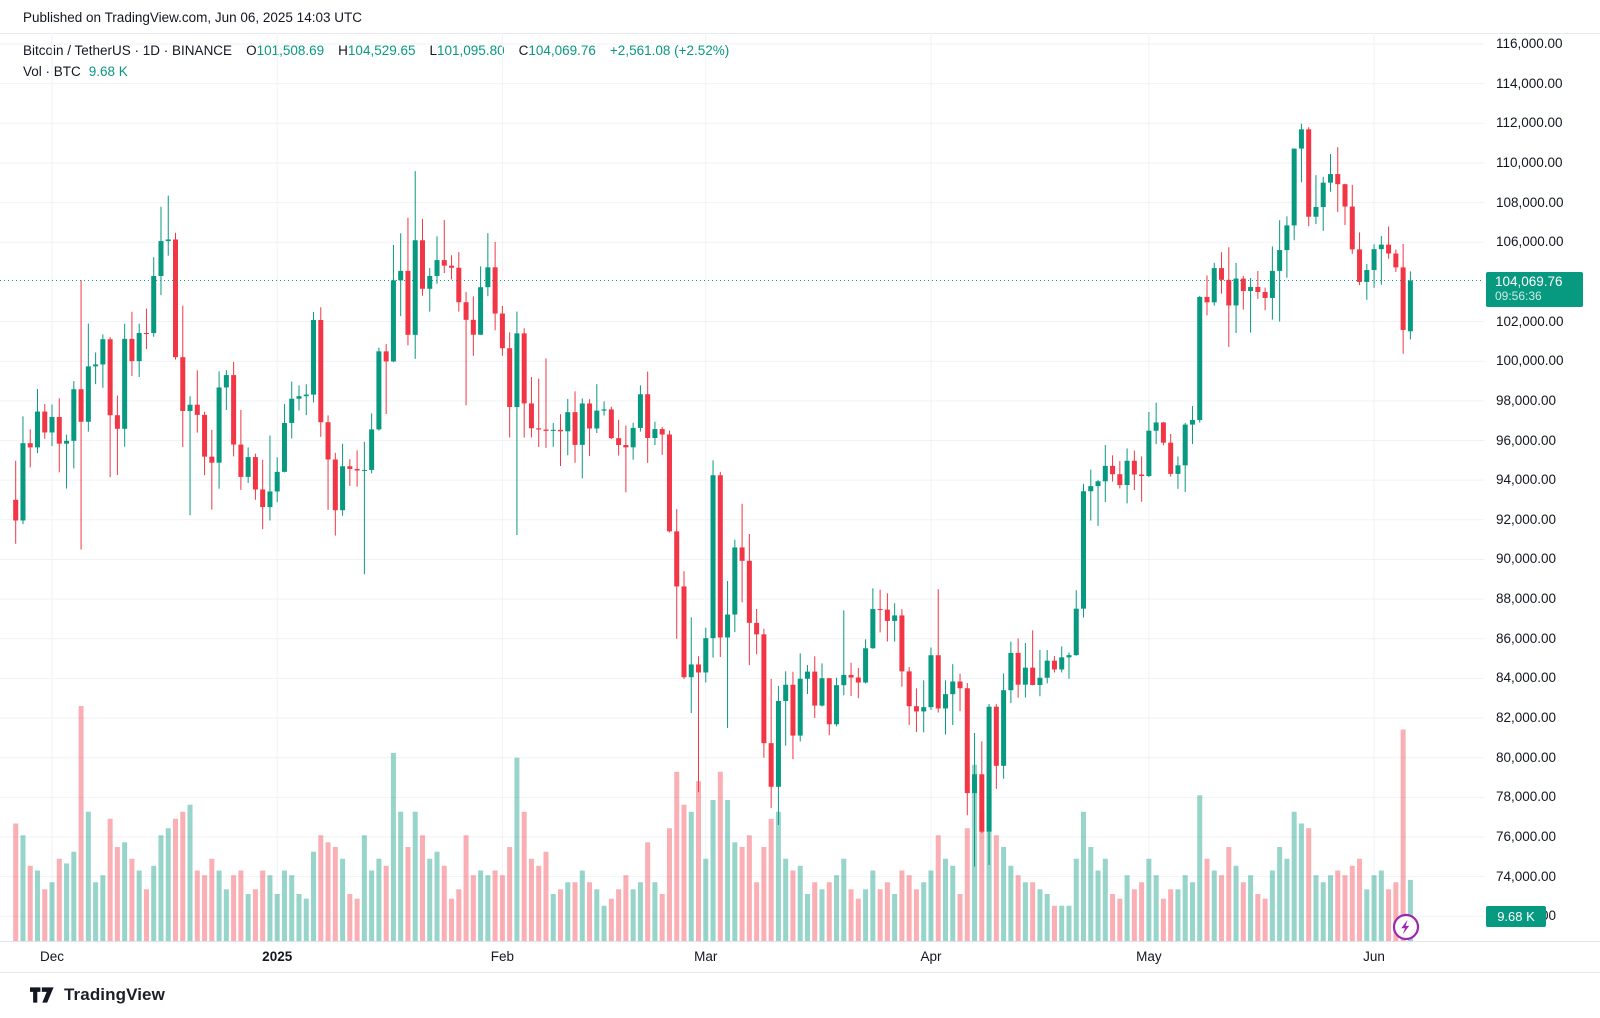 The image size is (1600, 1018). I want to click on change-value: +2,561.08 (+2.52%), so click(669, 50).